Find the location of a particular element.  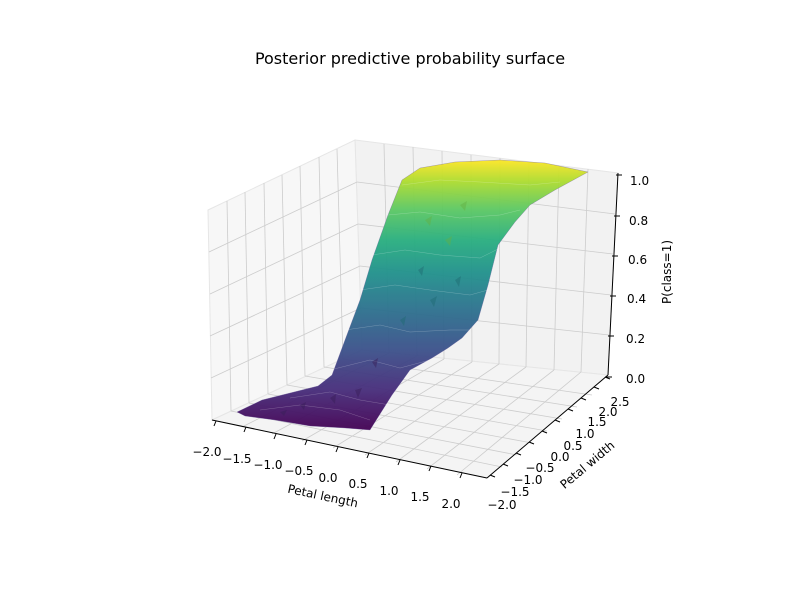

z-tick-label: 0.0 is located at coordinates (635, 379).